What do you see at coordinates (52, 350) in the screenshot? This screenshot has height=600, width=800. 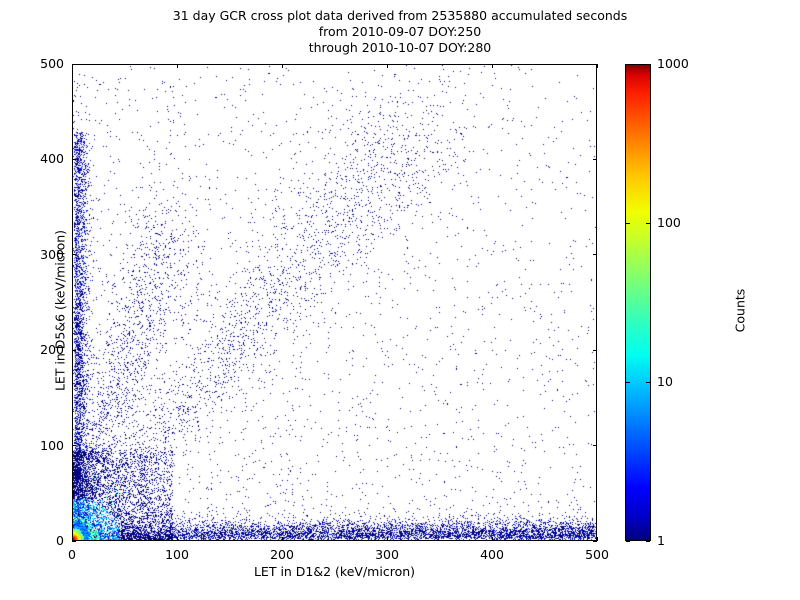 I see `y-tick-label: 200` at bounding box center [52, 350].